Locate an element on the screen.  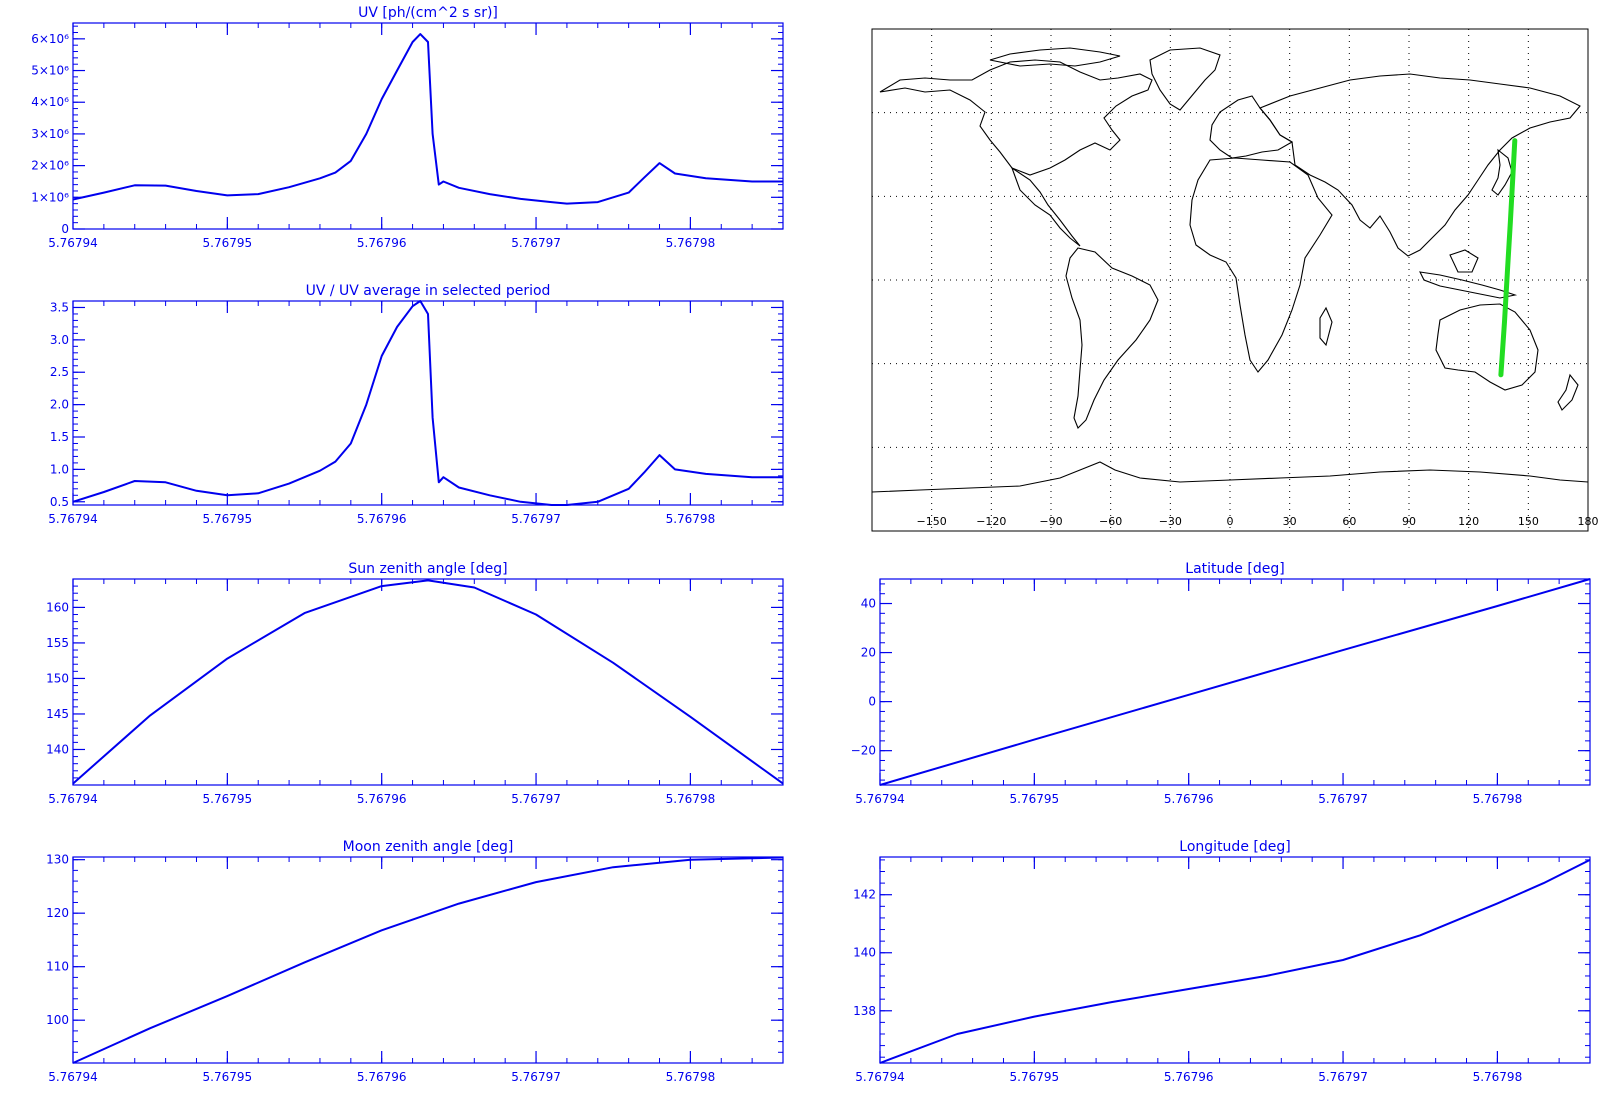
coast-africa is located at coordinates (1261, 265).